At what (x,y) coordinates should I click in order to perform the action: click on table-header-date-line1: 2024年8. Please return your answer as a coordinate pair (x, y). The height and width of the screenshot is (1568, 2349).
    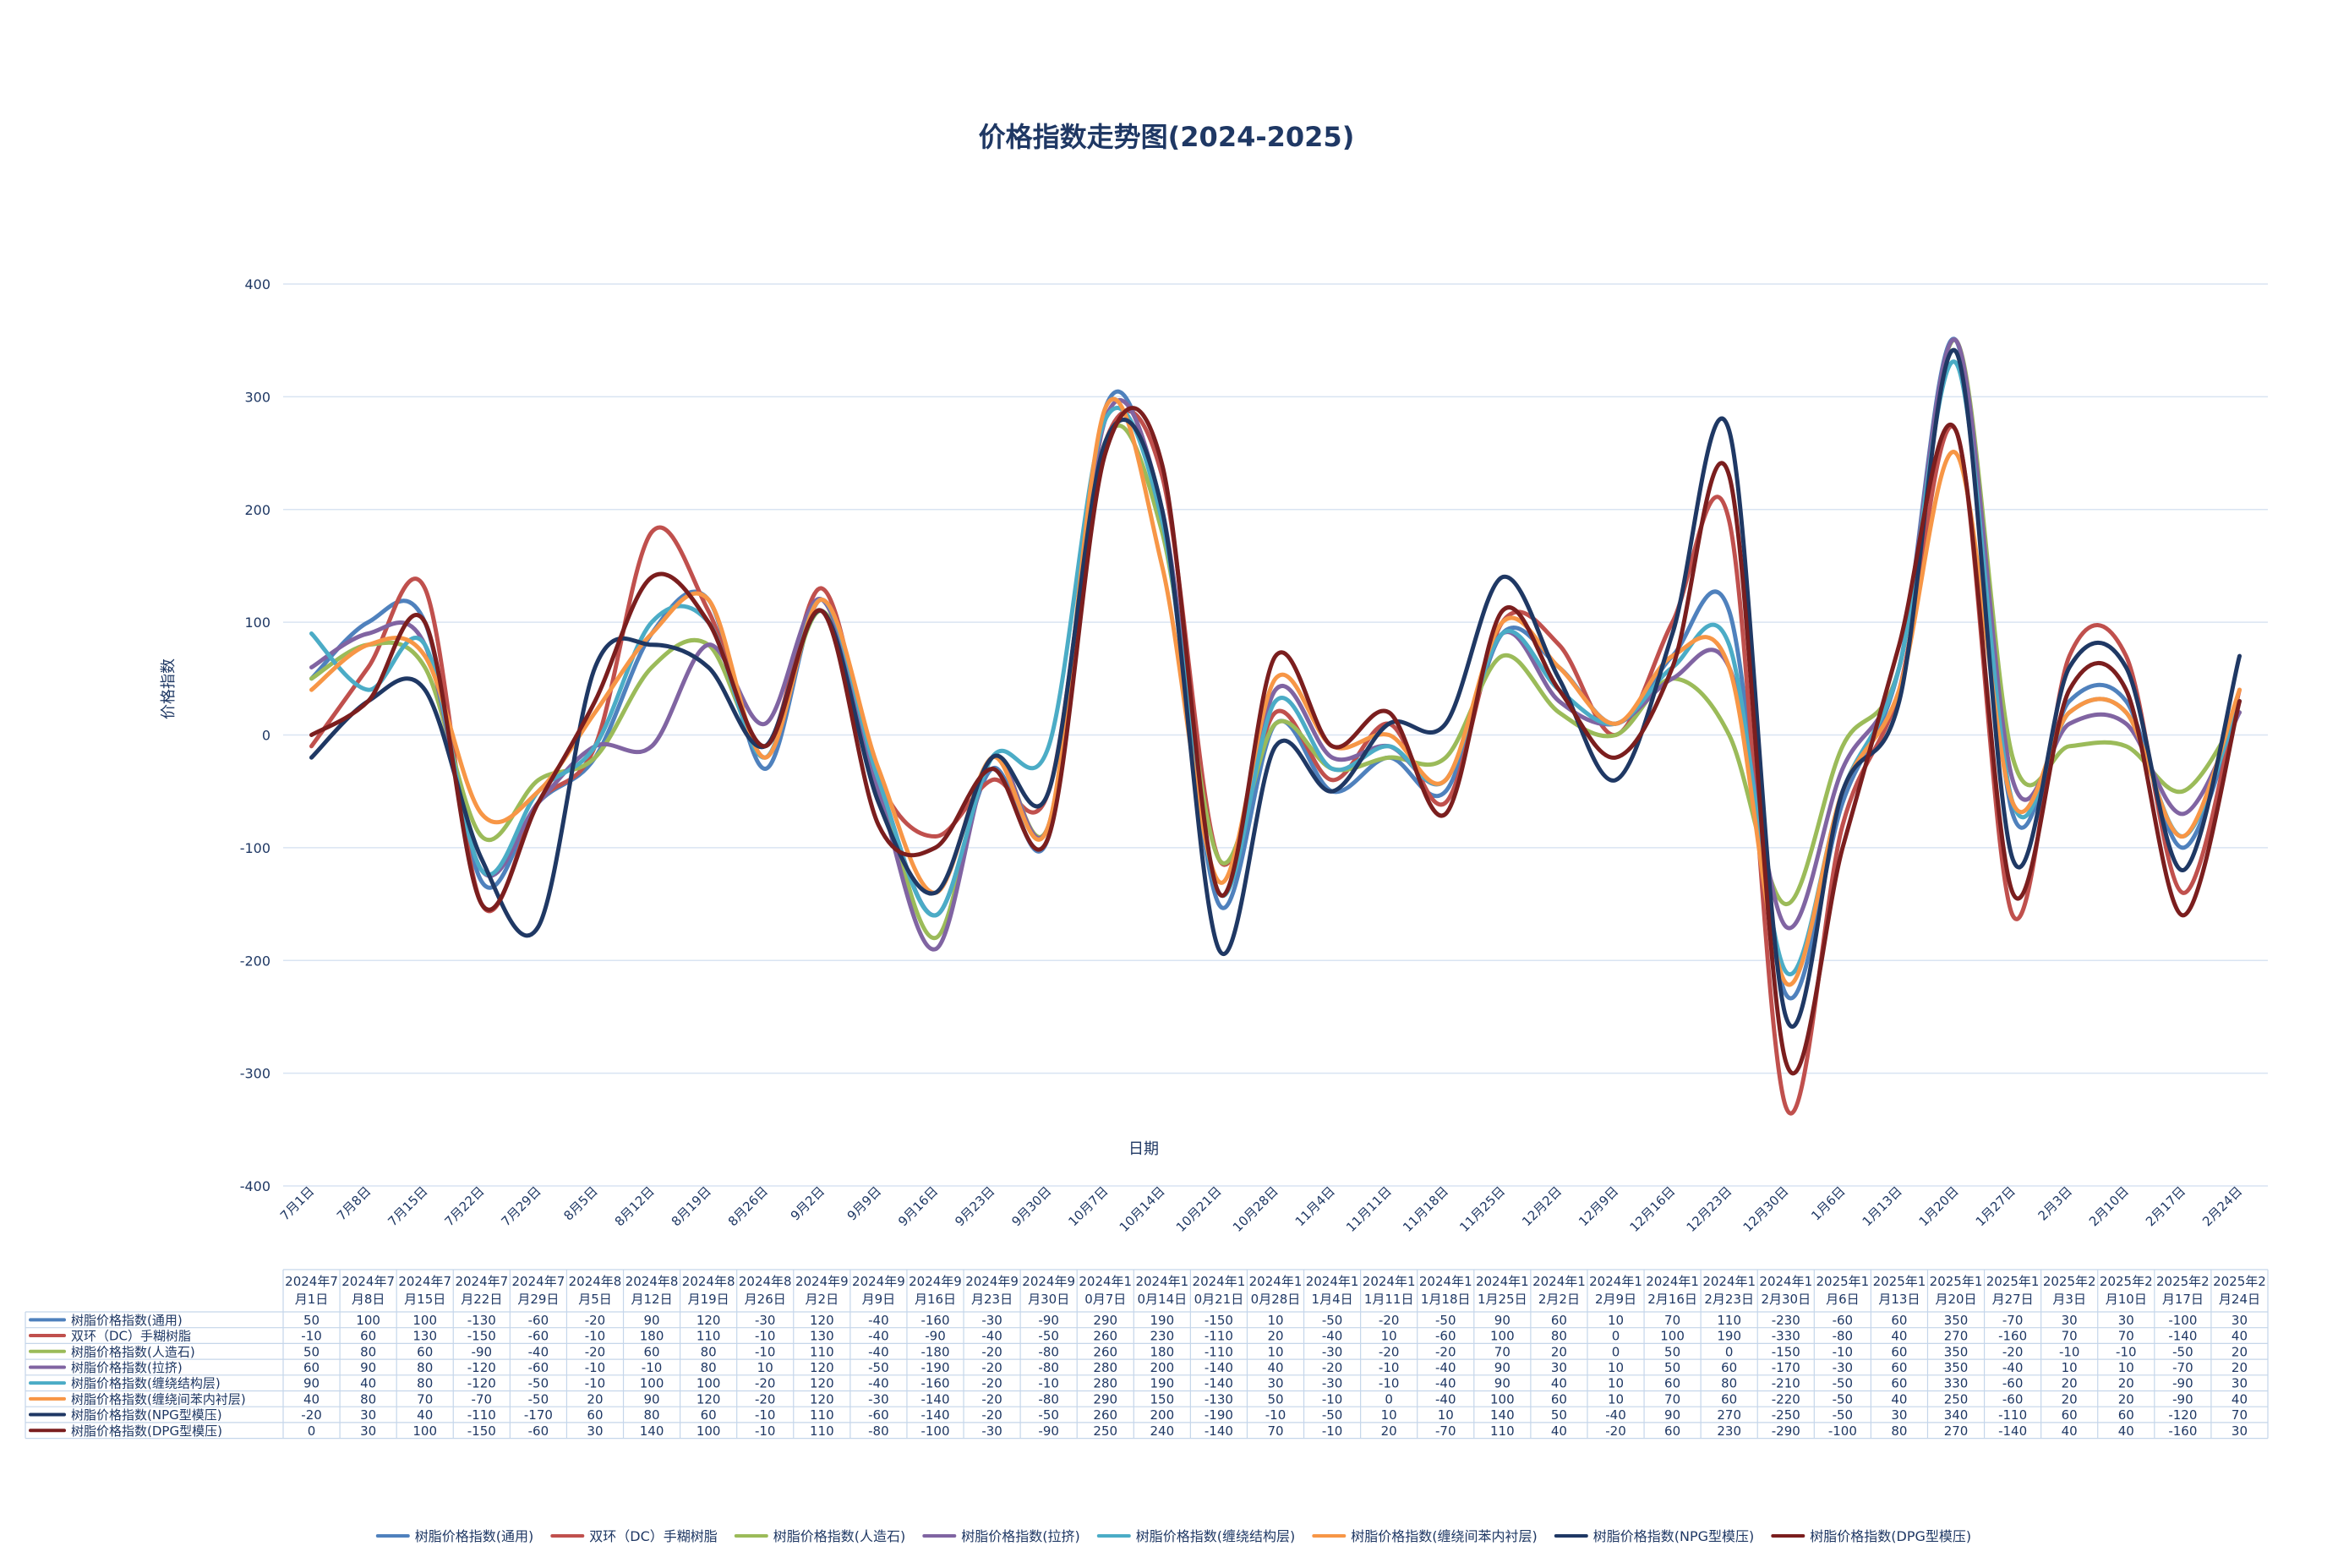
    Looking at the image, I should click on (595, 1281).